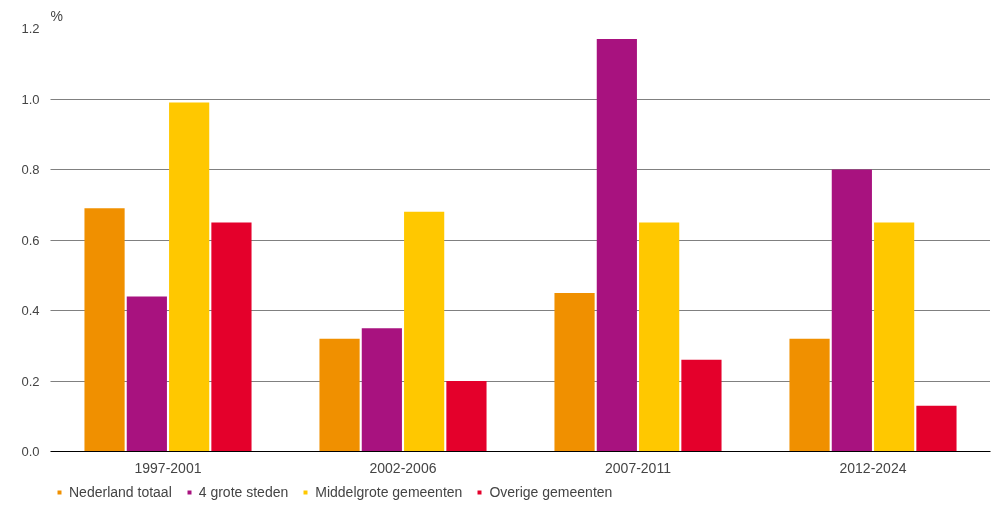 This screenshot has width=1003, height=519. What do you see at coordinates (30, 169) in the screenshot?
I see `y-tick-label: 0.8` at bounding box center [30, 169].